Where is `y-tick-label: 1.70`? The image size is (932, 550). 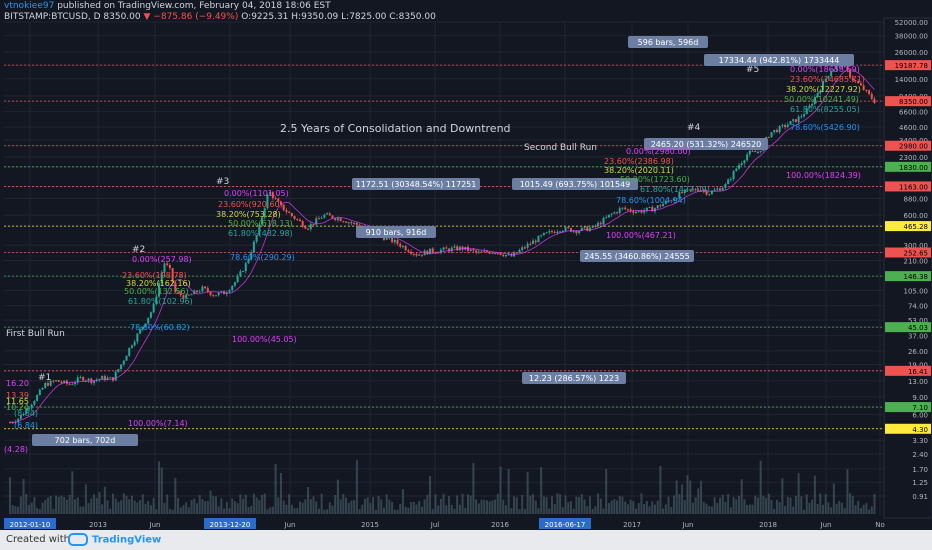
y-tick-label: 1.70 is located at coordinates (920, 470).